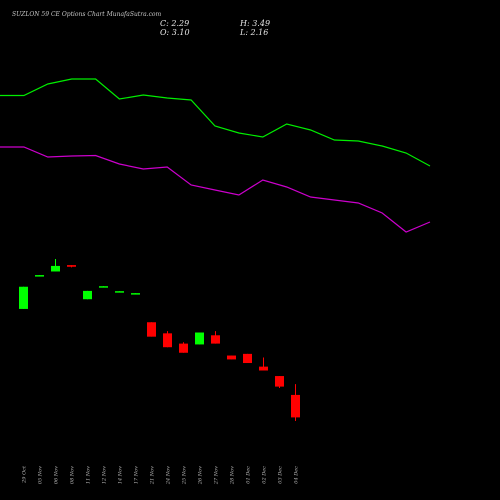 The width and height of the screenshot is (500, 500). I want to click on x-tick-label: 17 Nov, so click(137, 475).